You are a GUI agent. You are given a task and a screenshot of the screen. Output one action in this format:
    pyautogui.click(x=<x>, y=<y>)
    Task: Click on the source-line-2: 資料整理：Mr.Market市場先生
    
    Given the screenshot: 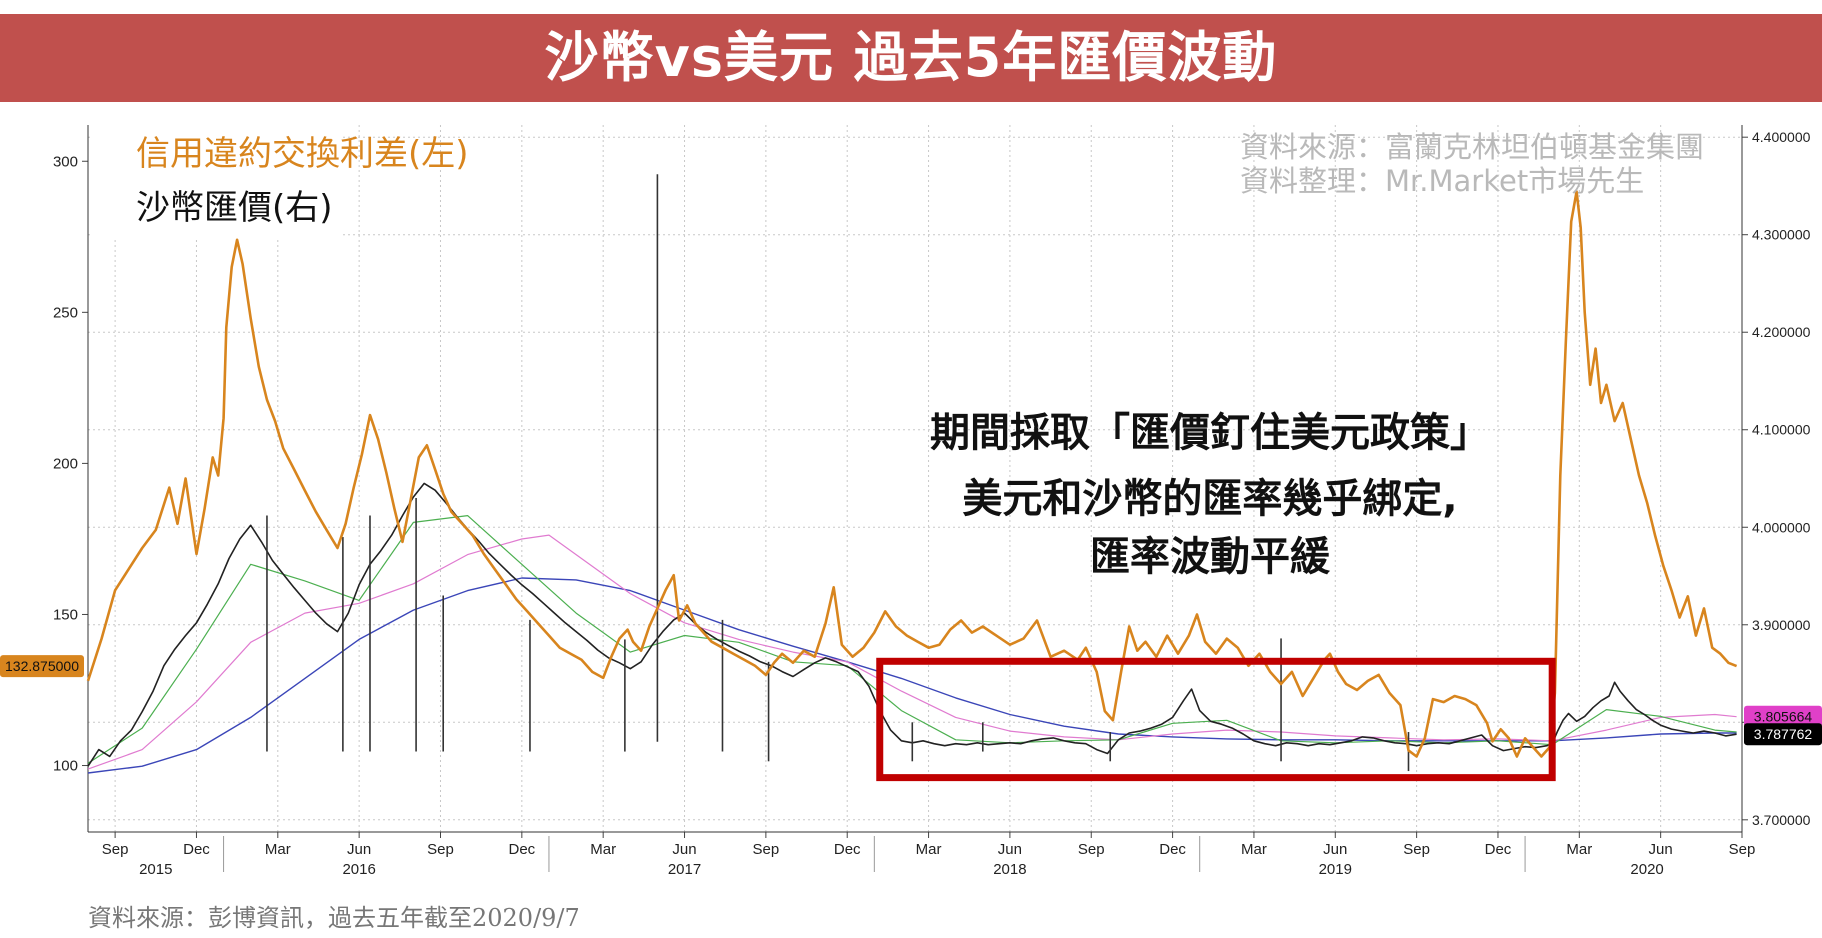 What is the action you would take?
    pyautogui.click(x=1442, y=181)
    